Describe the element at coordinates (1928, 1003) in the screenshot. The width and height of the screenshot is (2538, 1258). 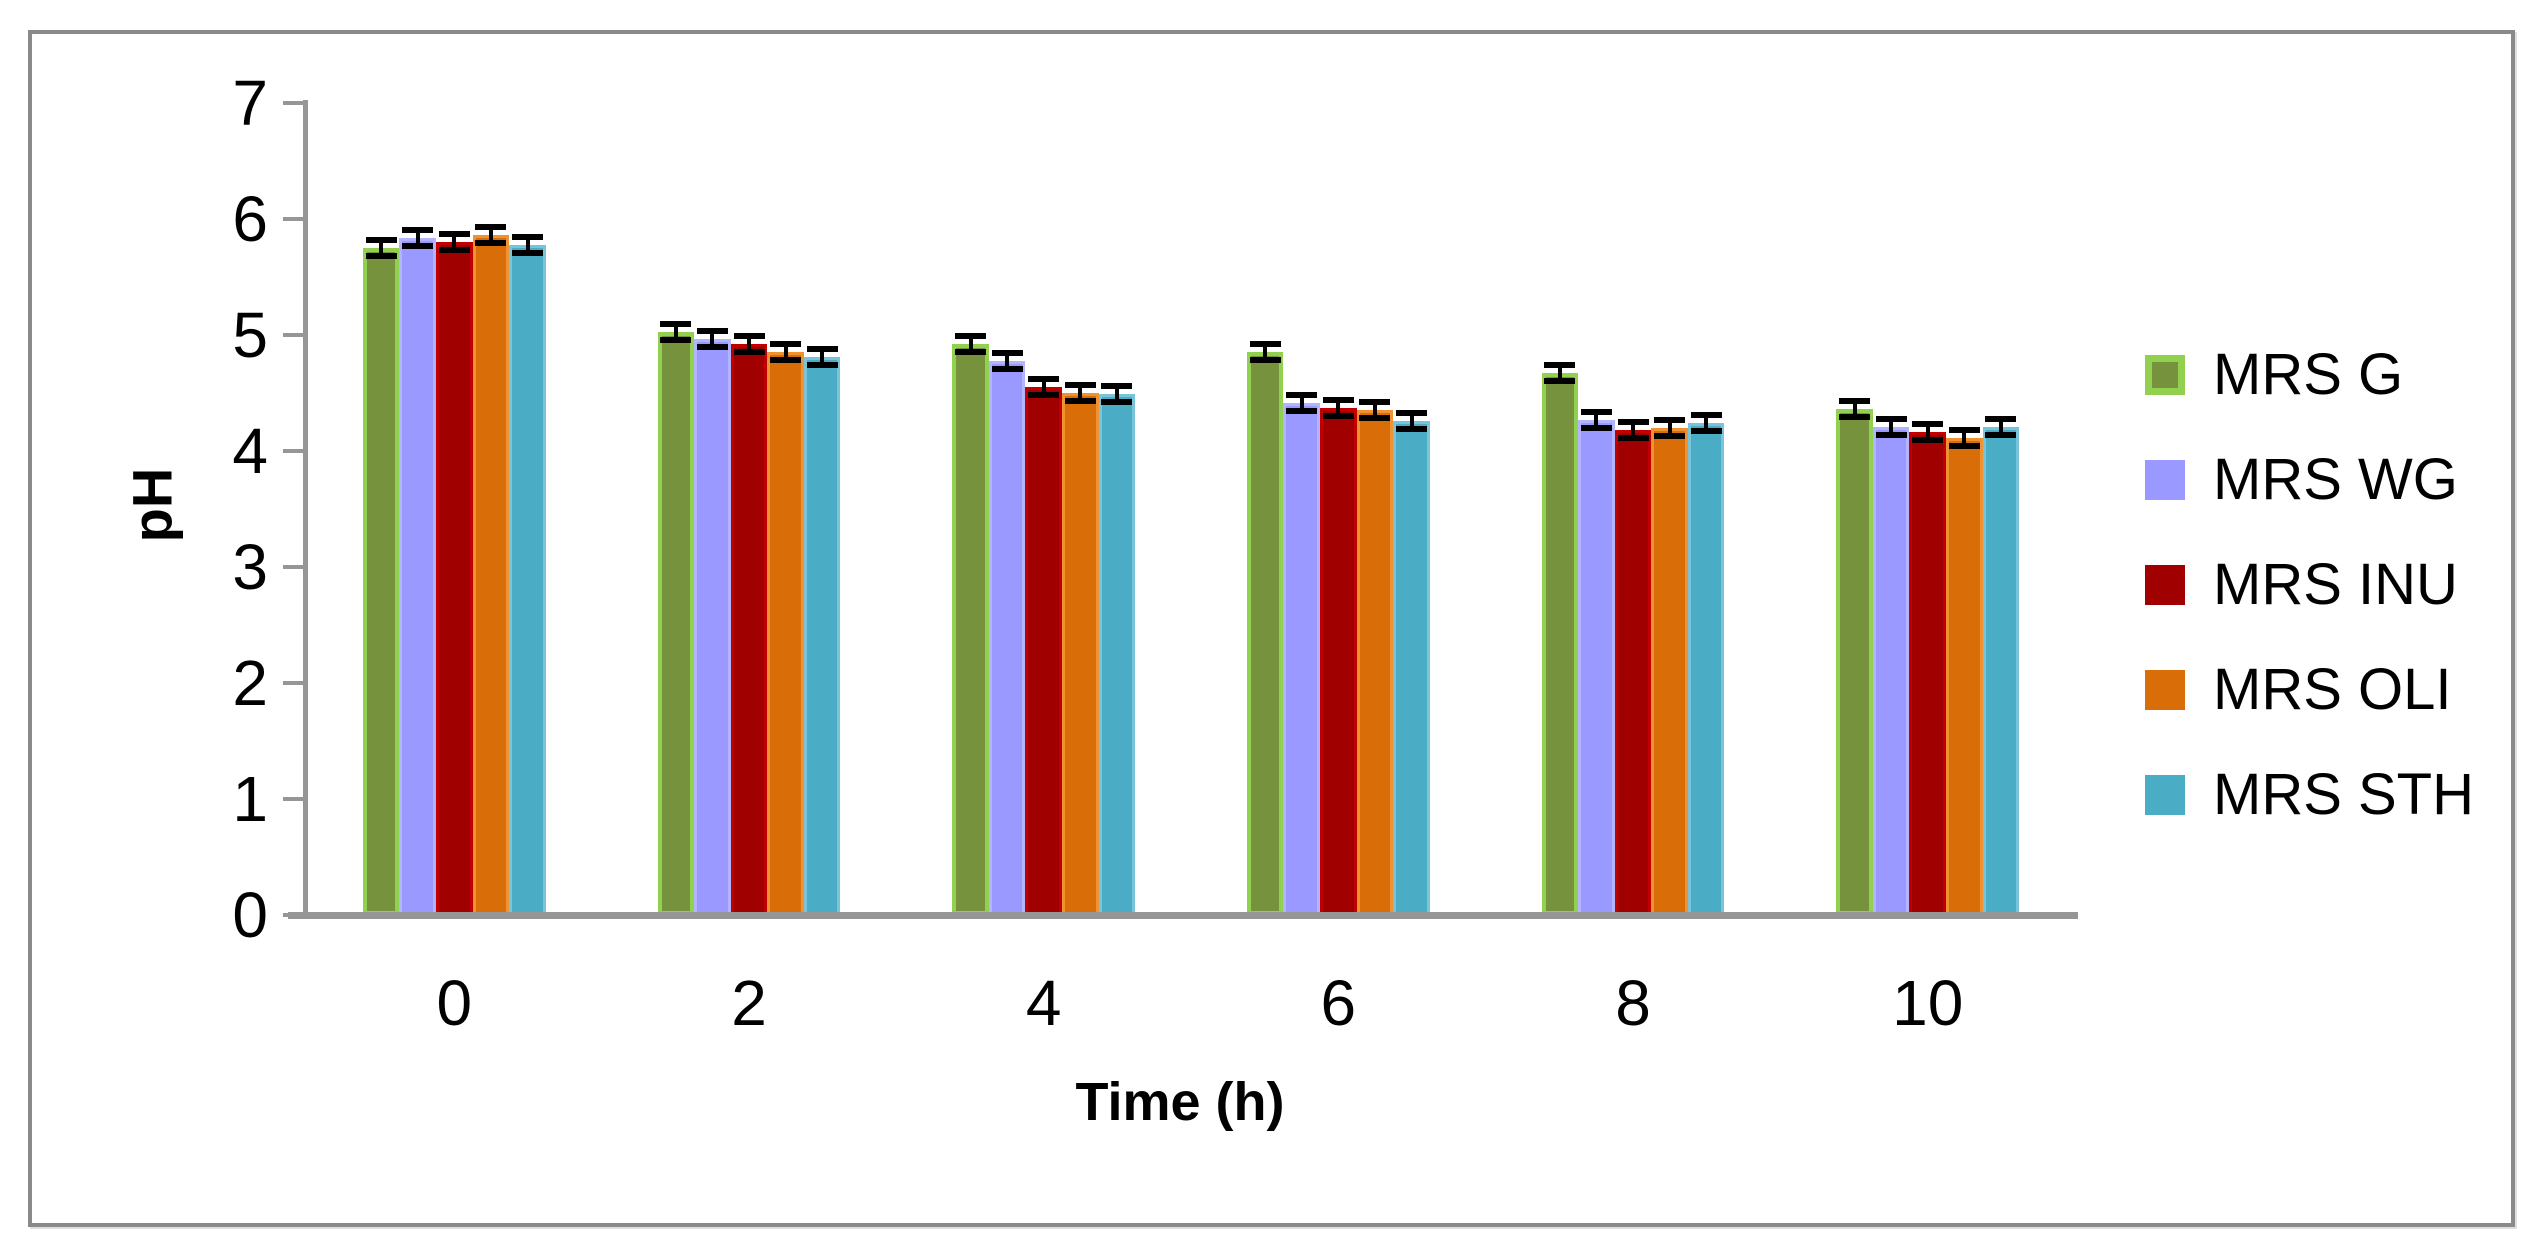
I see `x-tick-label: 10` at that location.